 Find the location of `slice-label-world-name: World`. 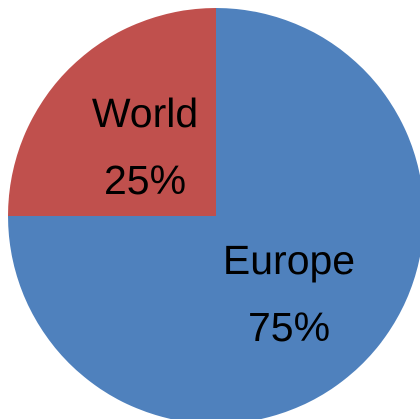

slice-label-world-name: World is located at coordinates (145, 113).